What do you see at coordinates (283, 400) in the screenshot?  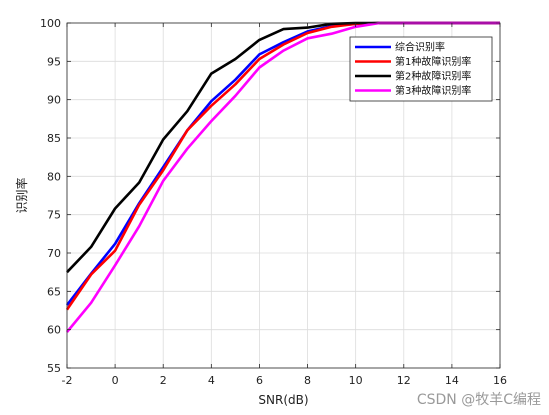 I see `x-axis-label: SNR(dB)` at bounding box center [283, 400].